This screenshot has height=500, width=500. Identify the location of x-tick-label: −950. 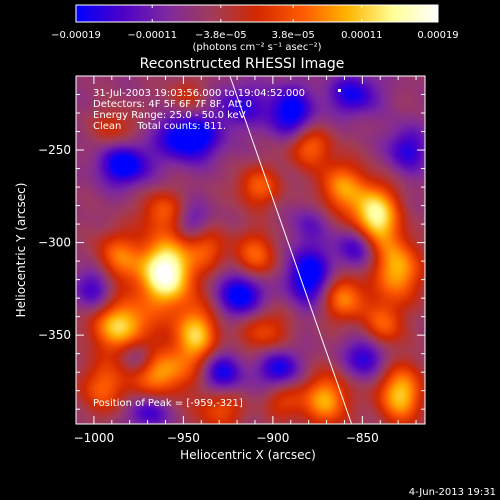
(183, 438).